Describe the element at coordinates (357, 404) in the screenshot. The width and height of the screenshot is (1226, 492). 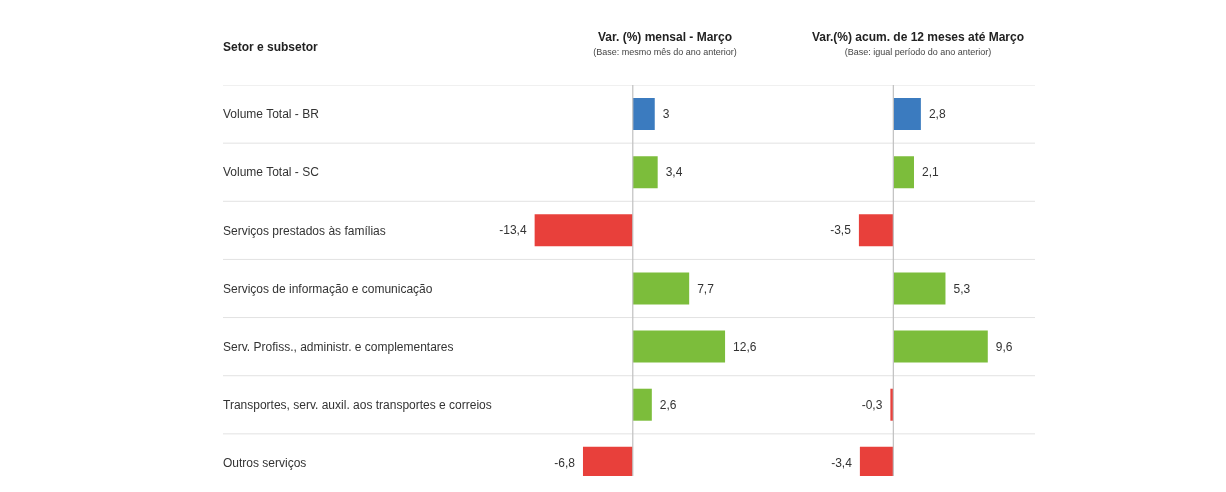
I see `y-tick-label: Transportes, serv. auxil. aos transportes e correios` at that location.